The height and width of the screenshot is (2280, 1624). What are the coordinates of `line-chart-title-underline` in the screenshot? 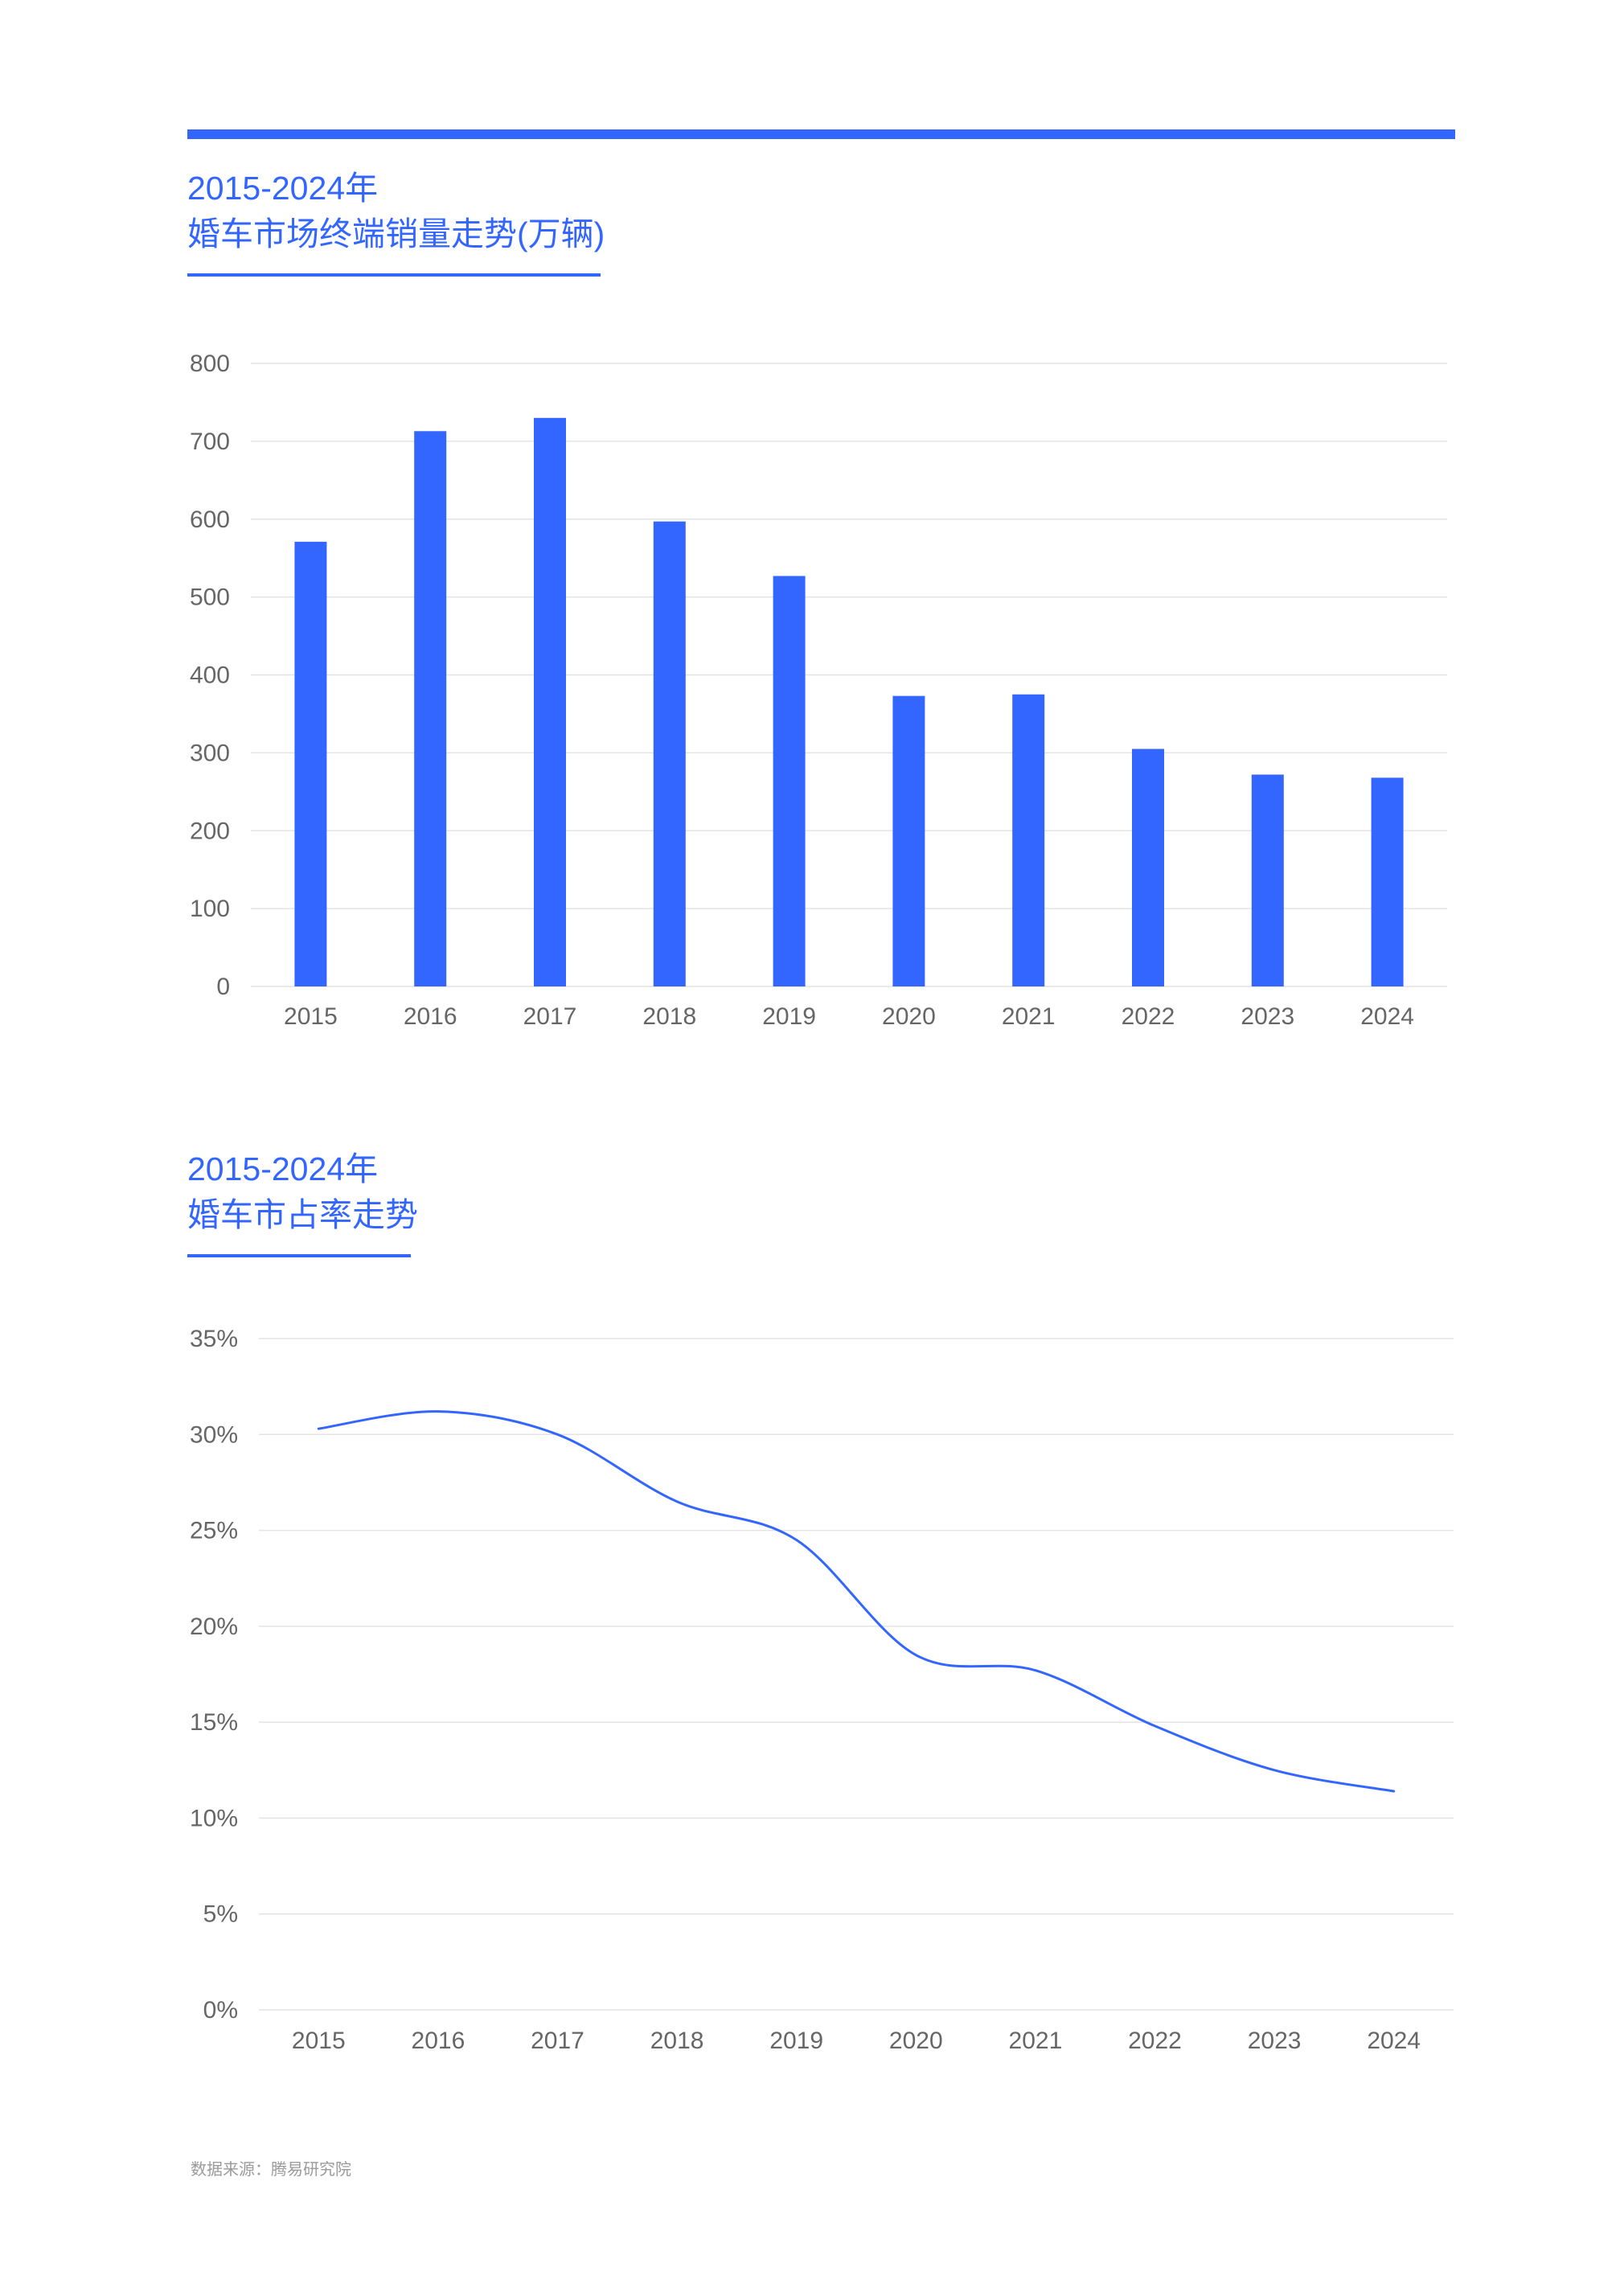 It's located at (299, 1255).